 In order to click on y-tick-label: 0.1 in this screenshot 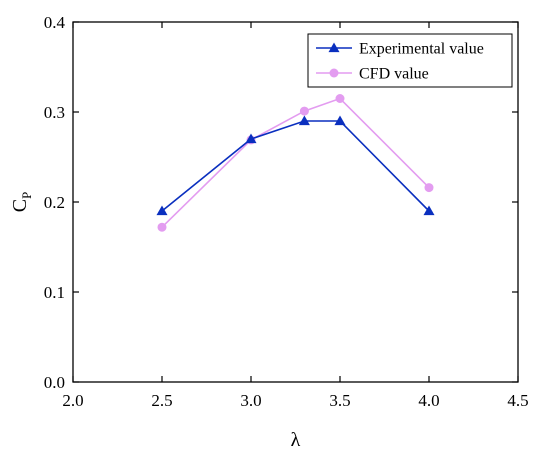, I will do `click(54, 292)`.